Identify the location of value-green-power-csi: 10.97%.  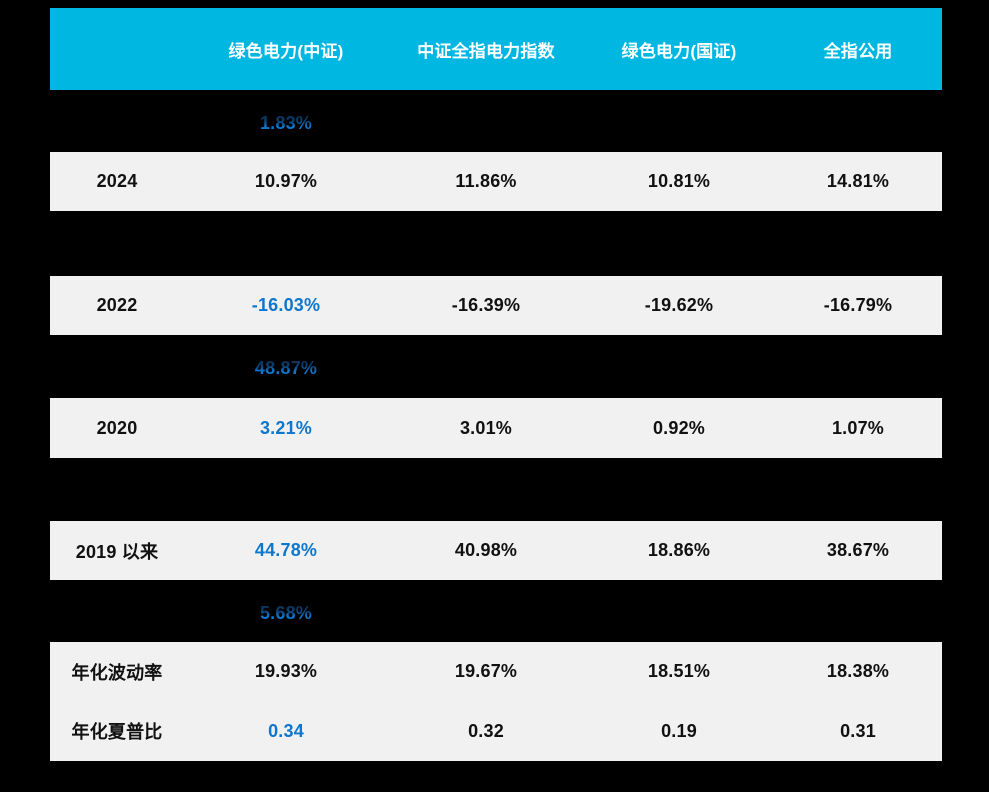
(286, 181).